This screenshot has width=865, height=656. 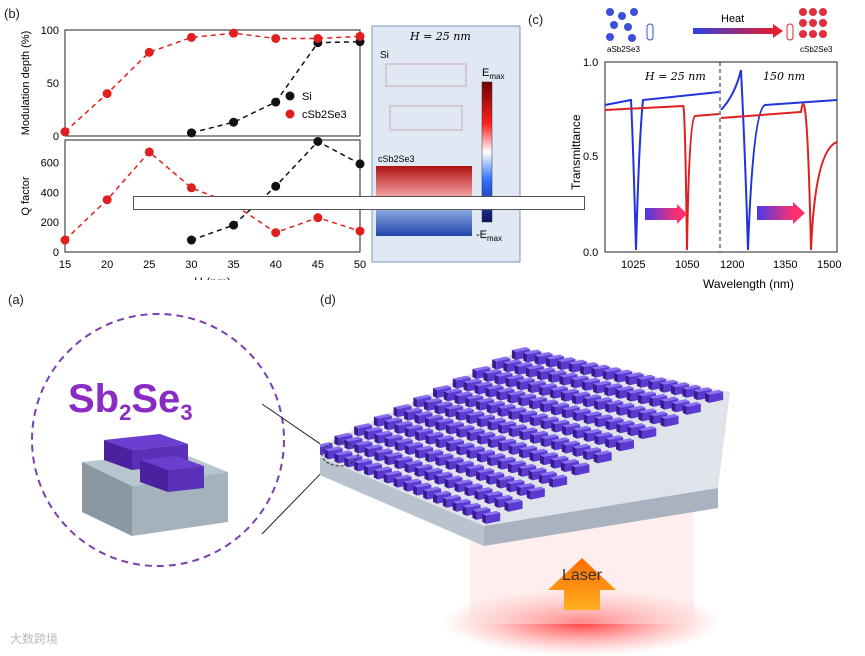 I want to click on meta-bar-front, so click(x=671, y=422).